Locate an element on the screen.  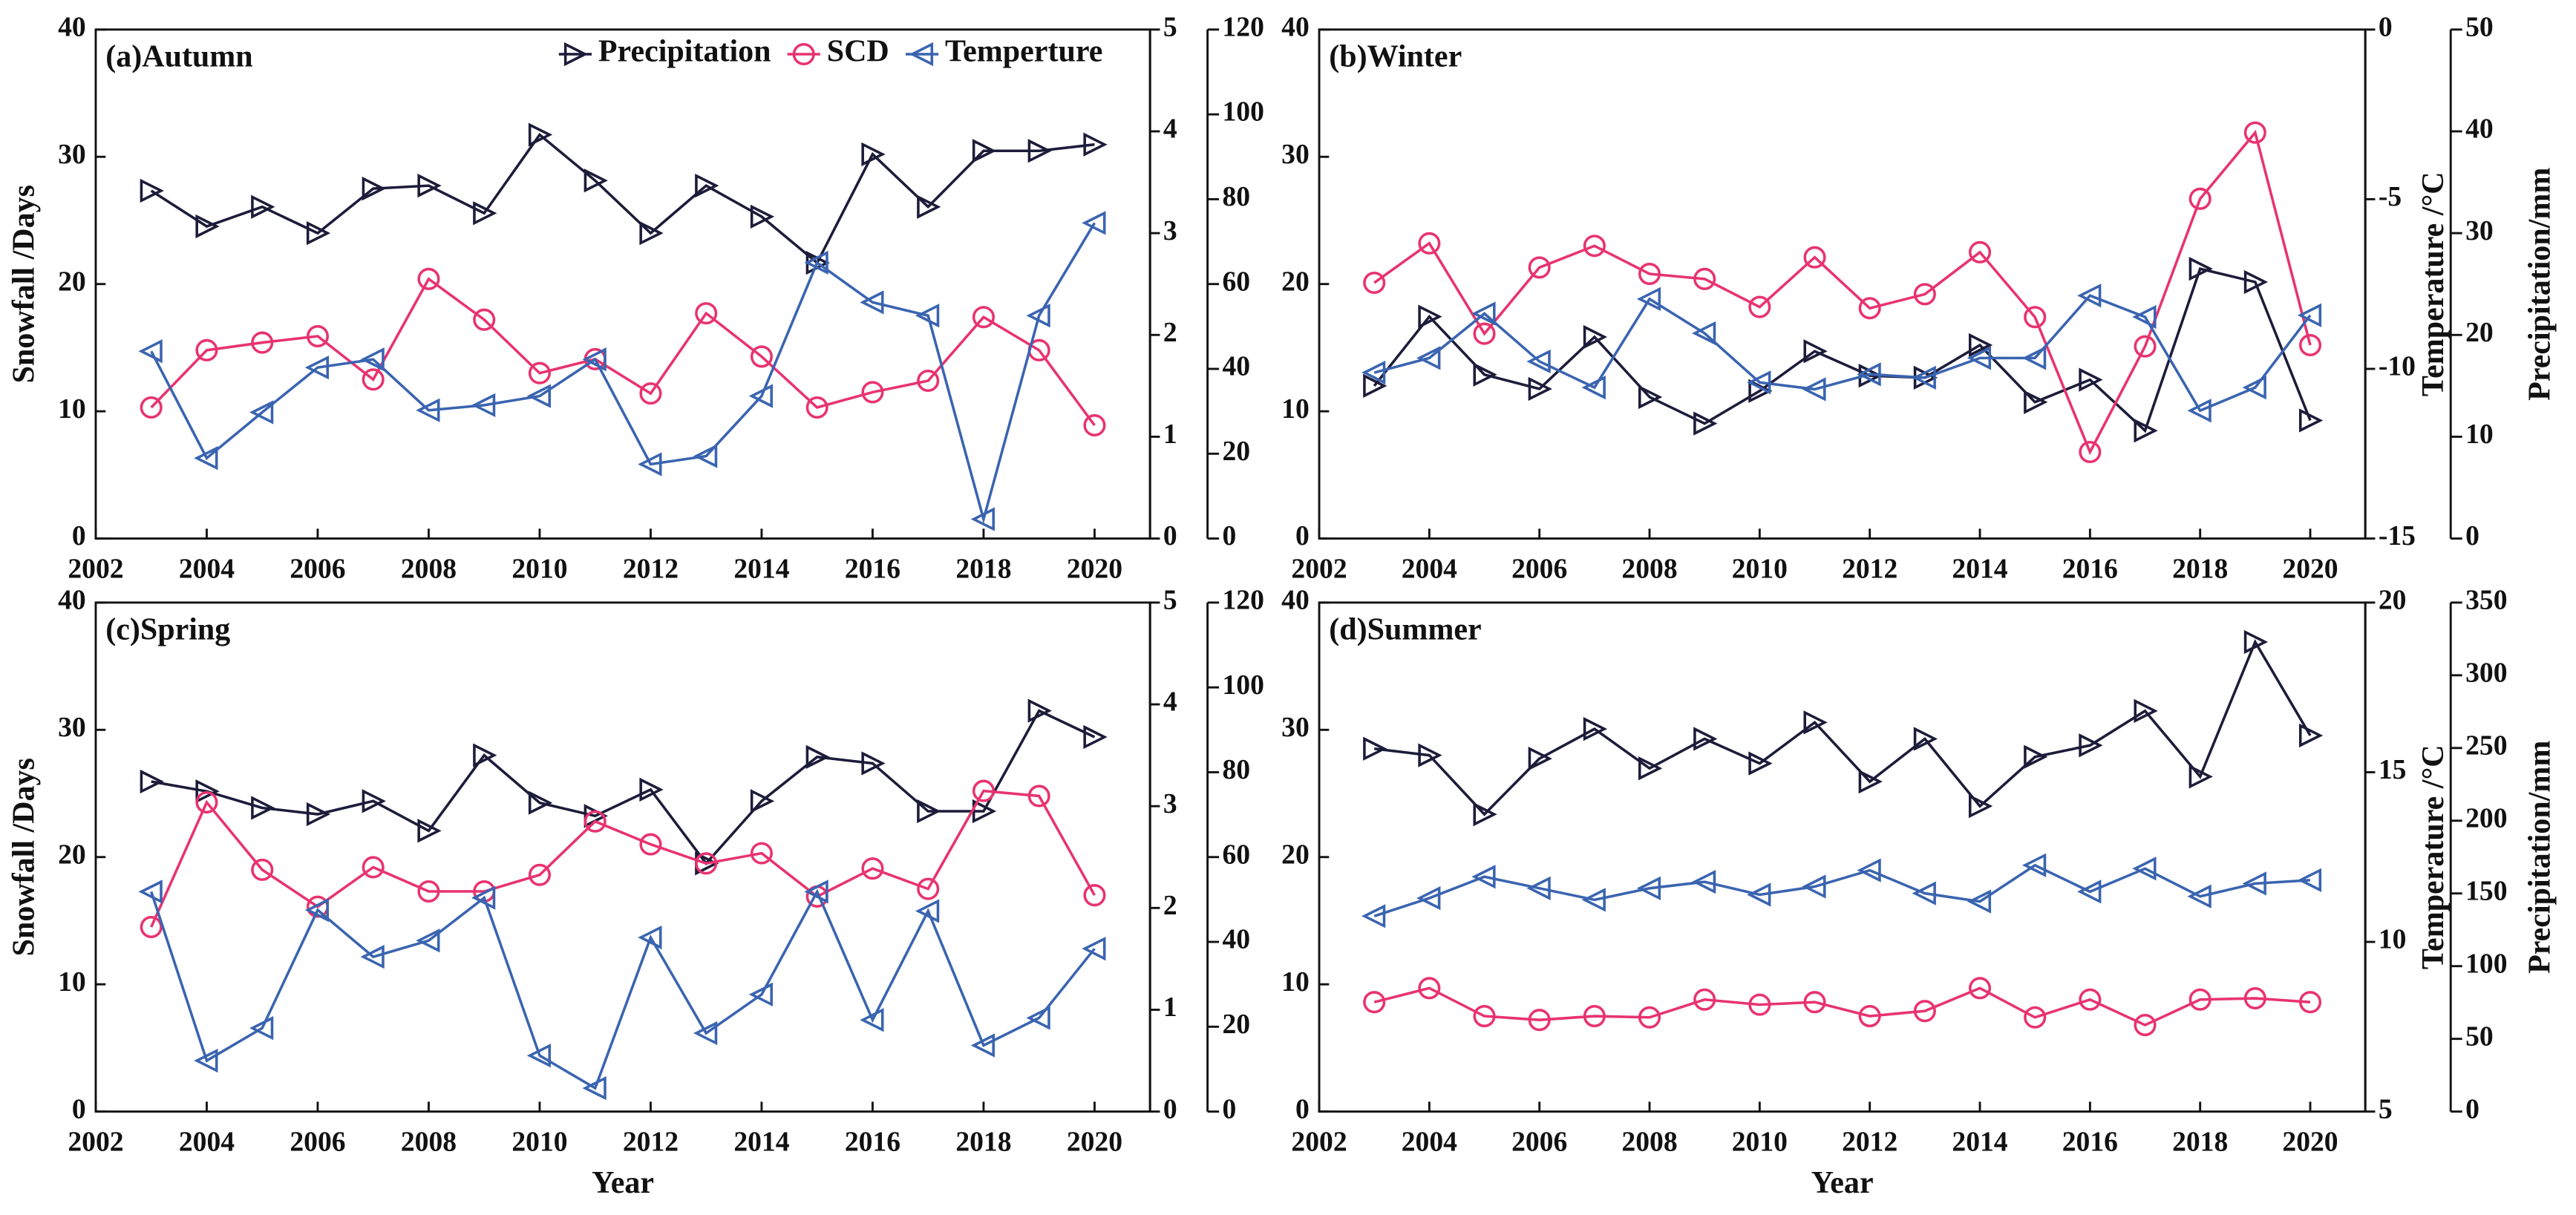
y3-tick-label: 20 is located at coordinates (1237, 452).